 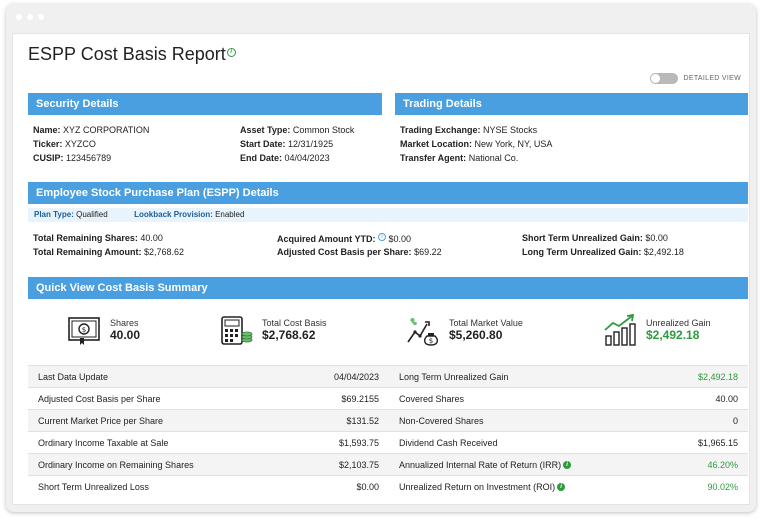 I want to click on shares-text: Shares 40.00, so click(x=125, y=330).